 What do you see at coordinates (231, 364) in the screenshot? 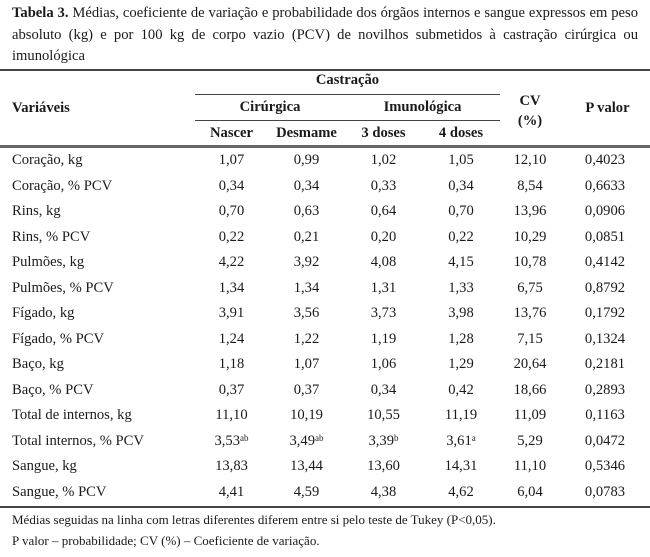
I see `mean-value: 1,18` at bounding box center [231, 364].